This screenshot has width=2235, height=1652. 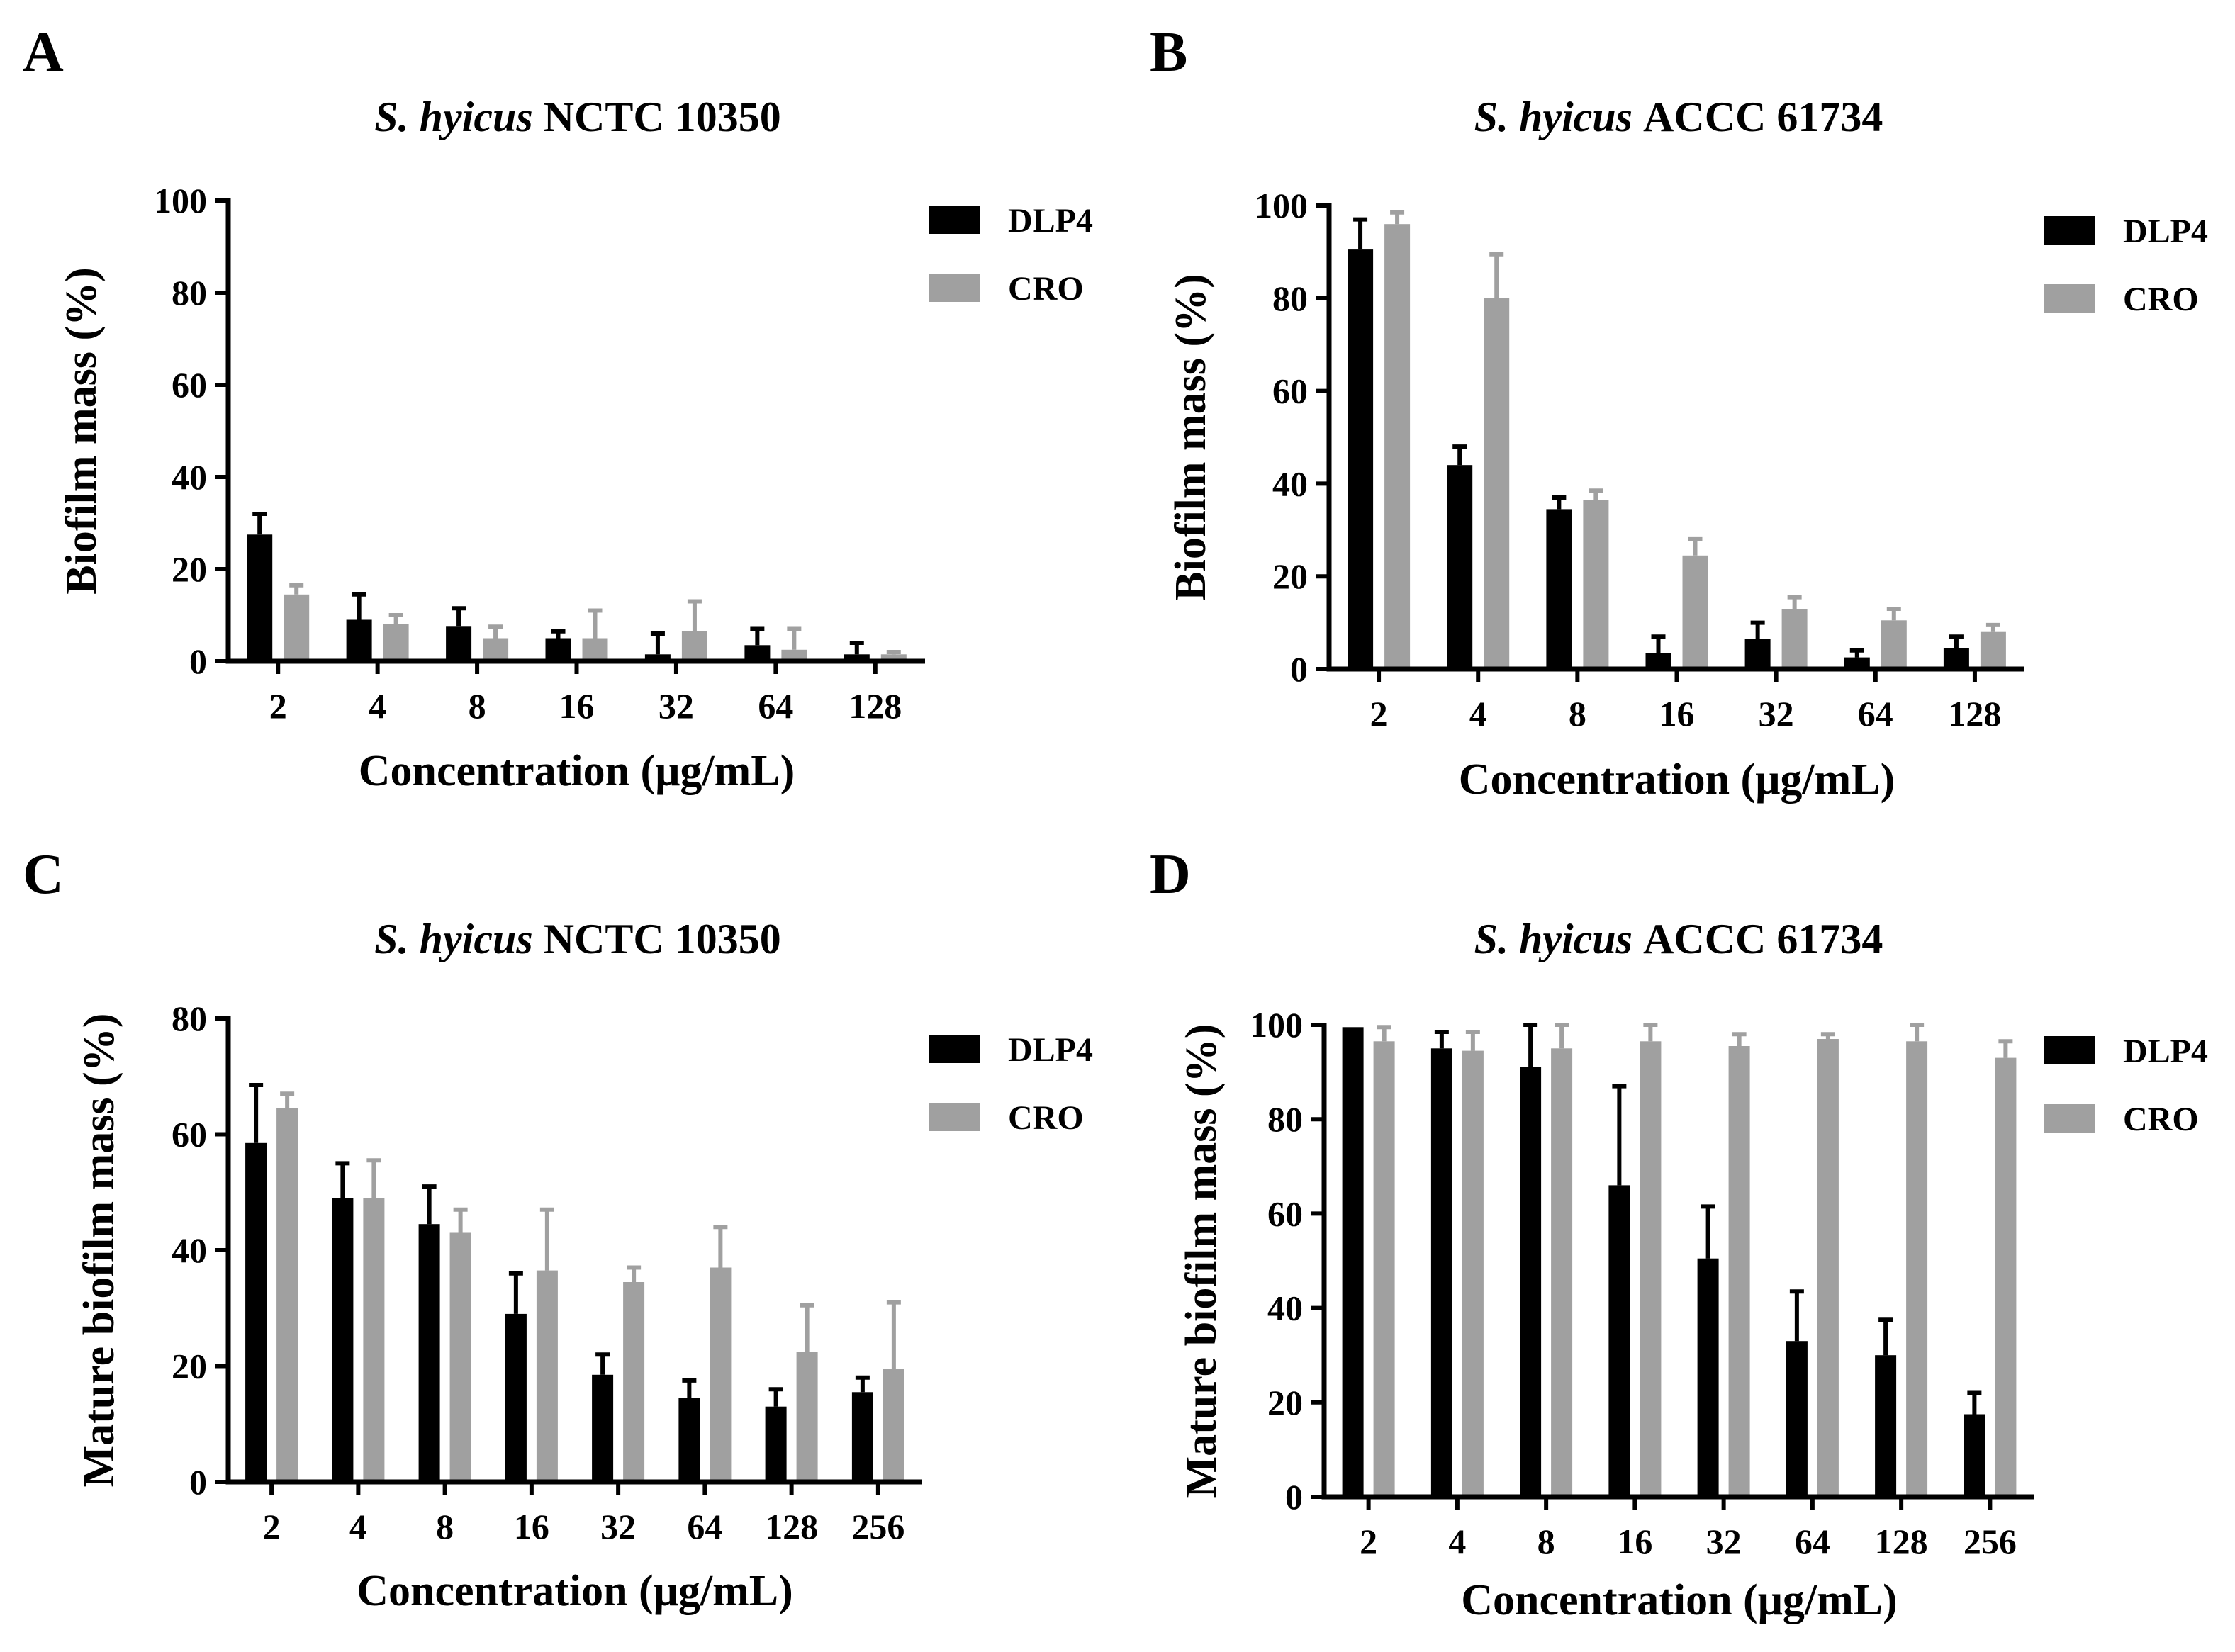 I want to click on chart-title: S. hyicus NCTC 10350, so click(x=577, y=117).